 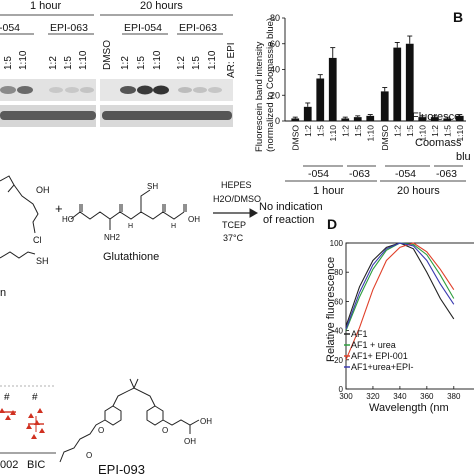 I want to click on group-063-20h: -063, so click(x=446, y=174).